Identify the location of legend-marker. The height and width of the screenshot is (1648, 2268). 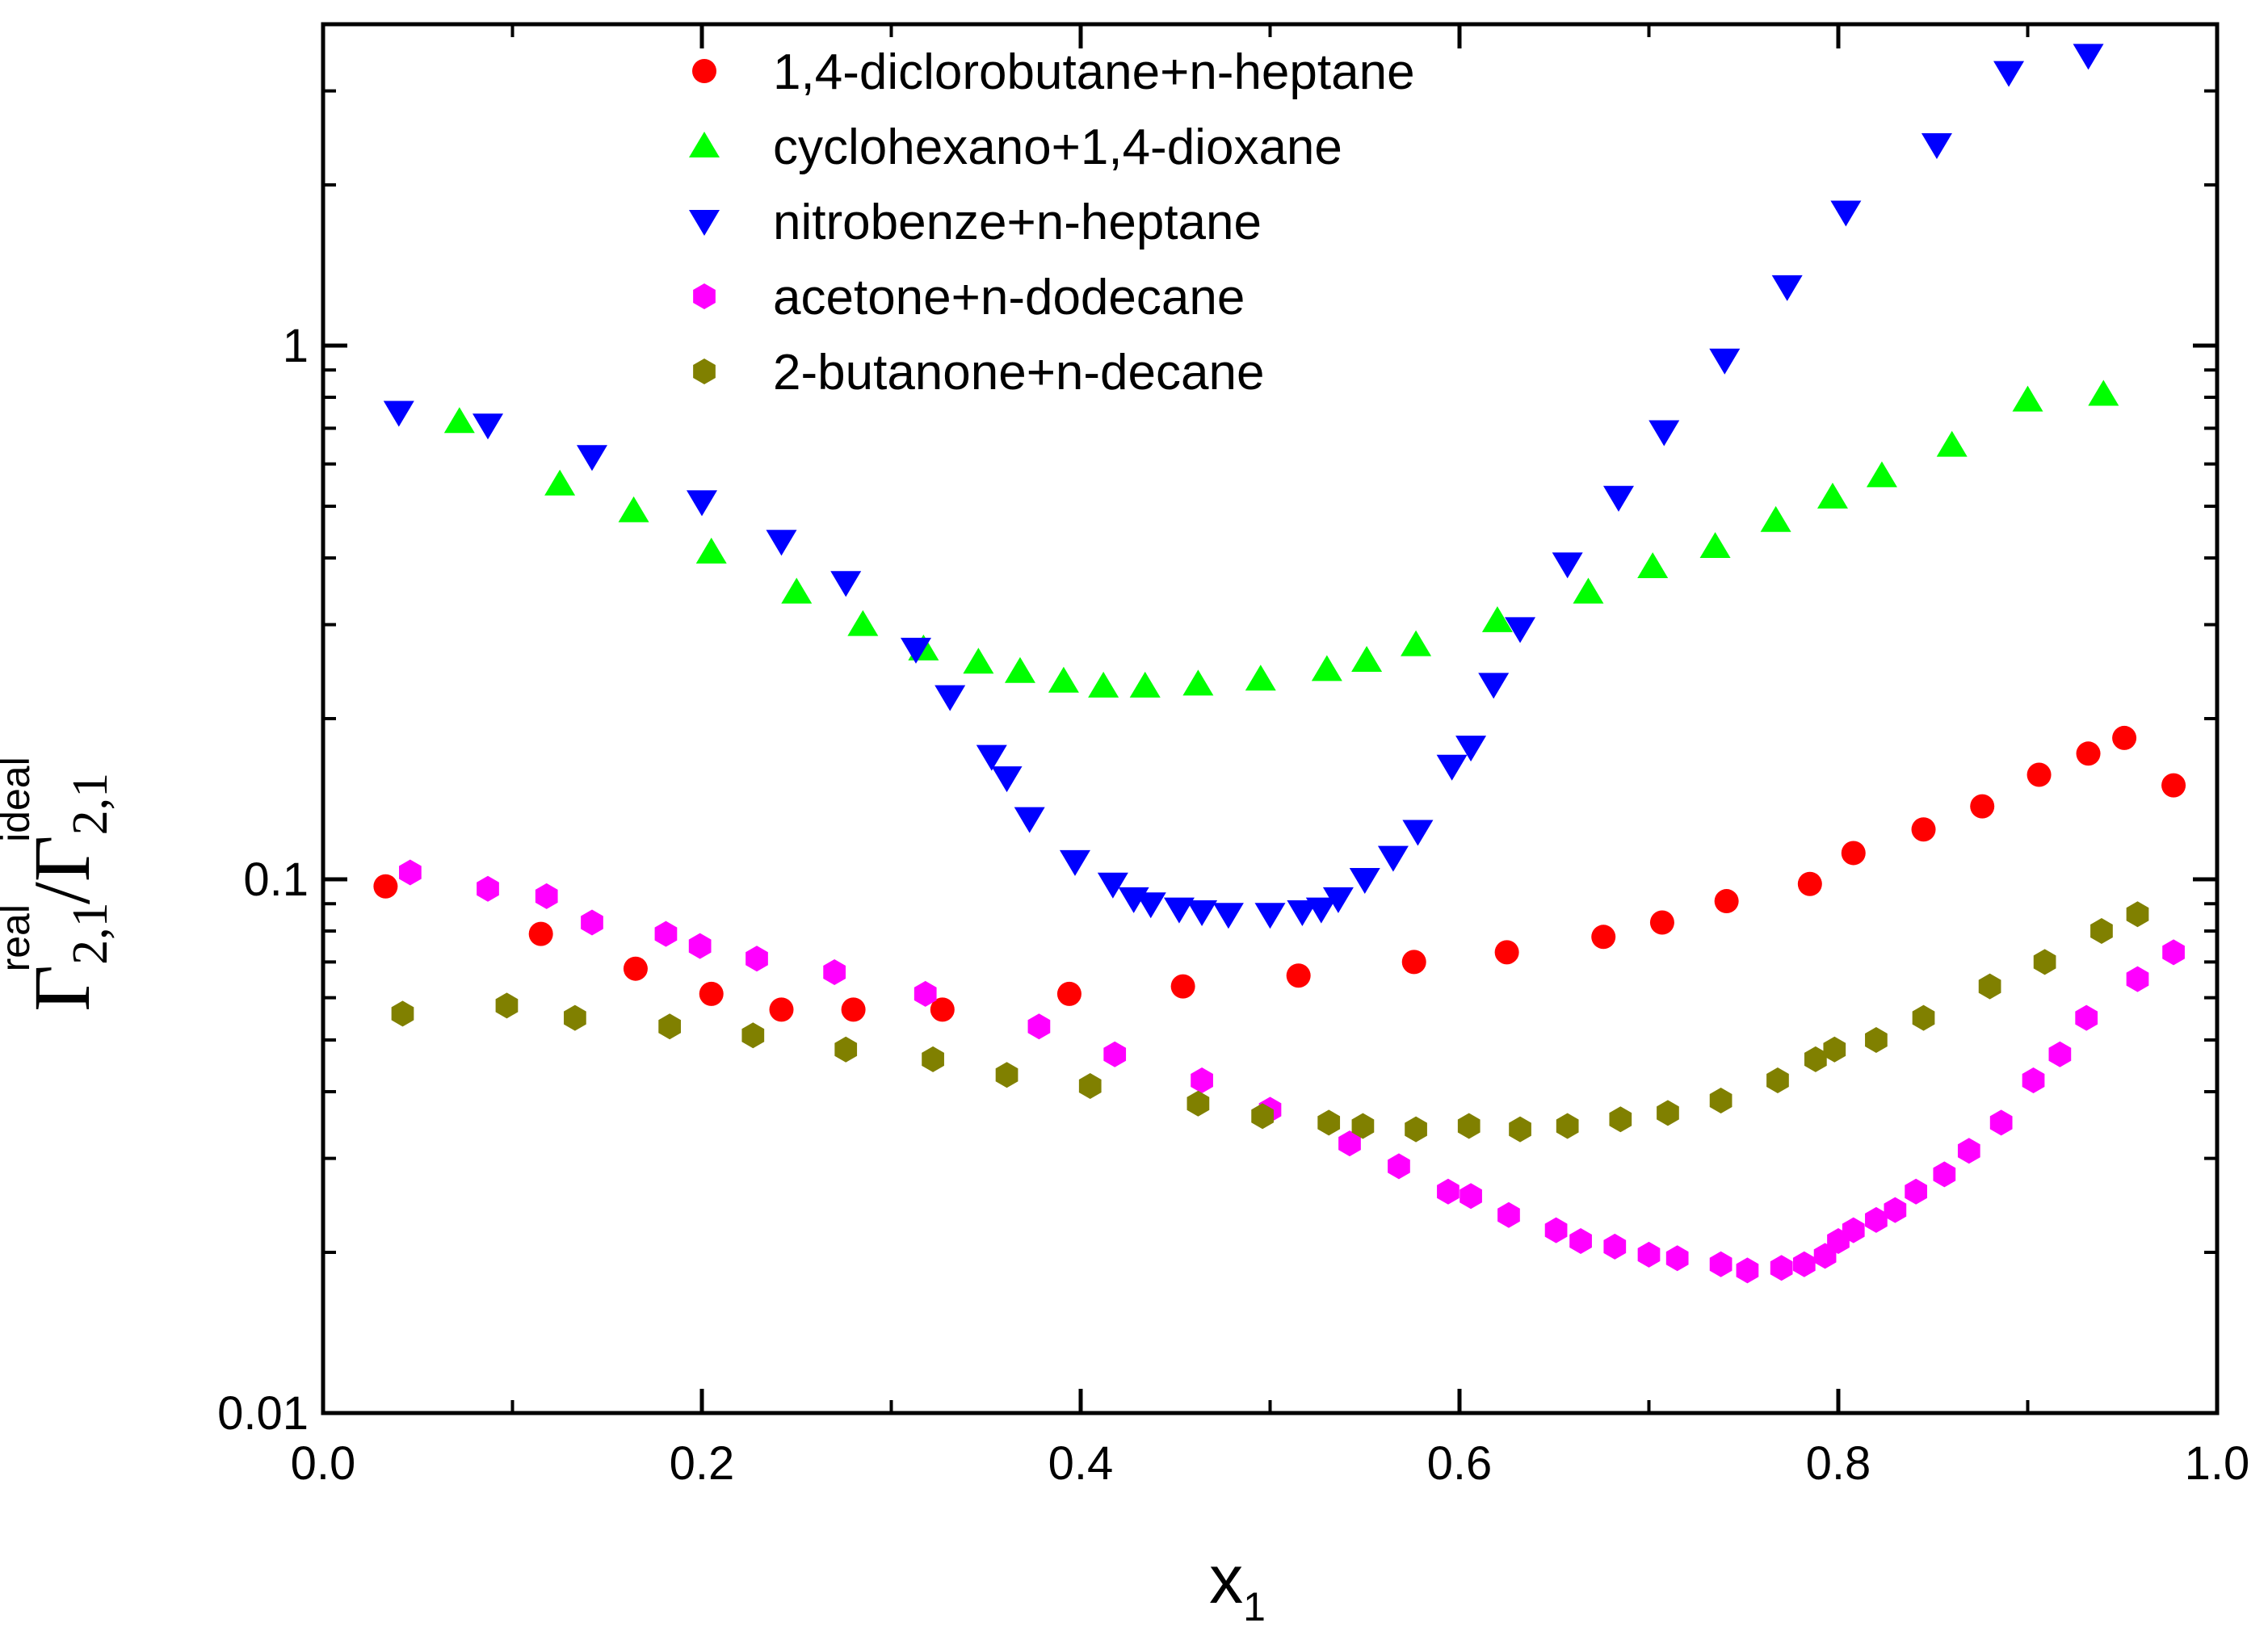
(705, 372).